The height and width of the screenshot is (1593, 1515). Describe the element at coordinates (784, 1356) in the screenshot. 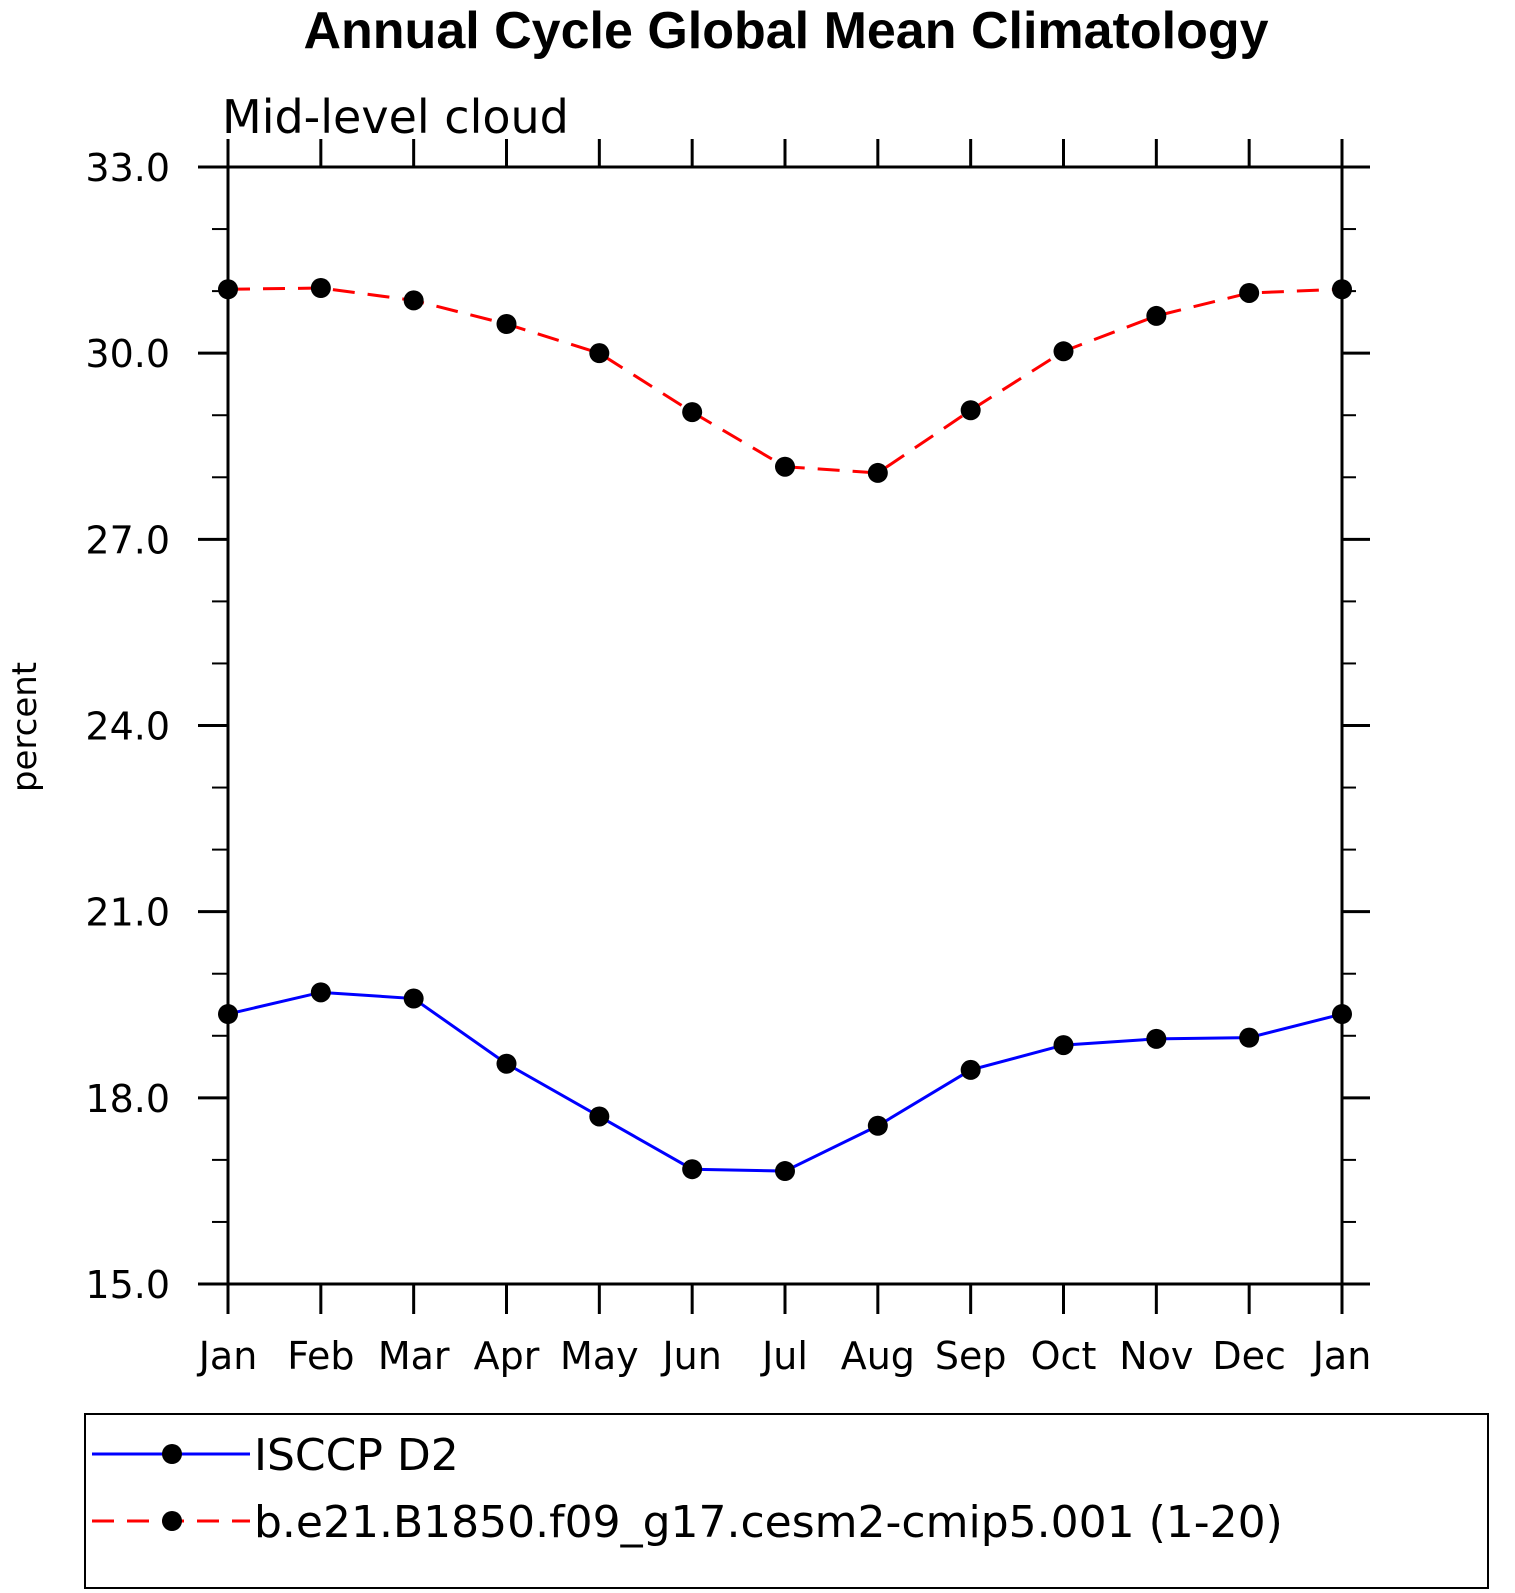

I see `x-tick-label: Jul` at that location.